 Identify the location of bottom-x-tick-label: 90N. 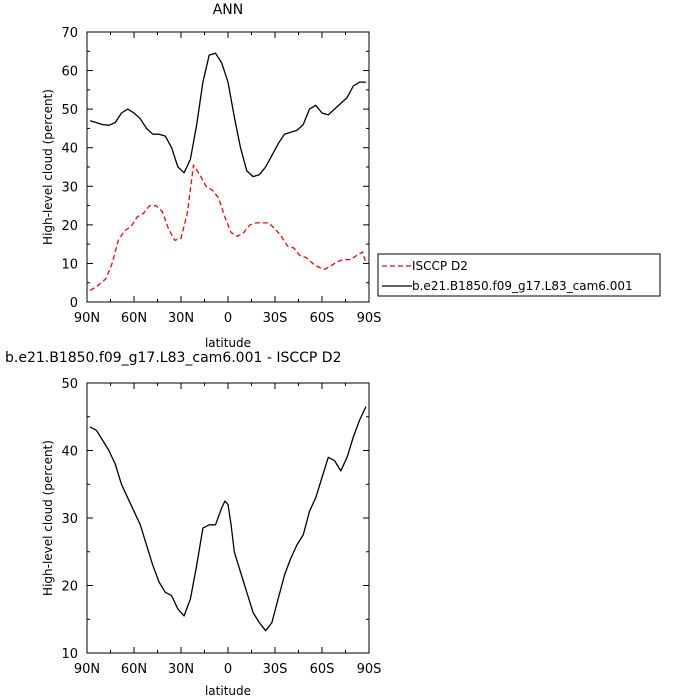
(87, 669).